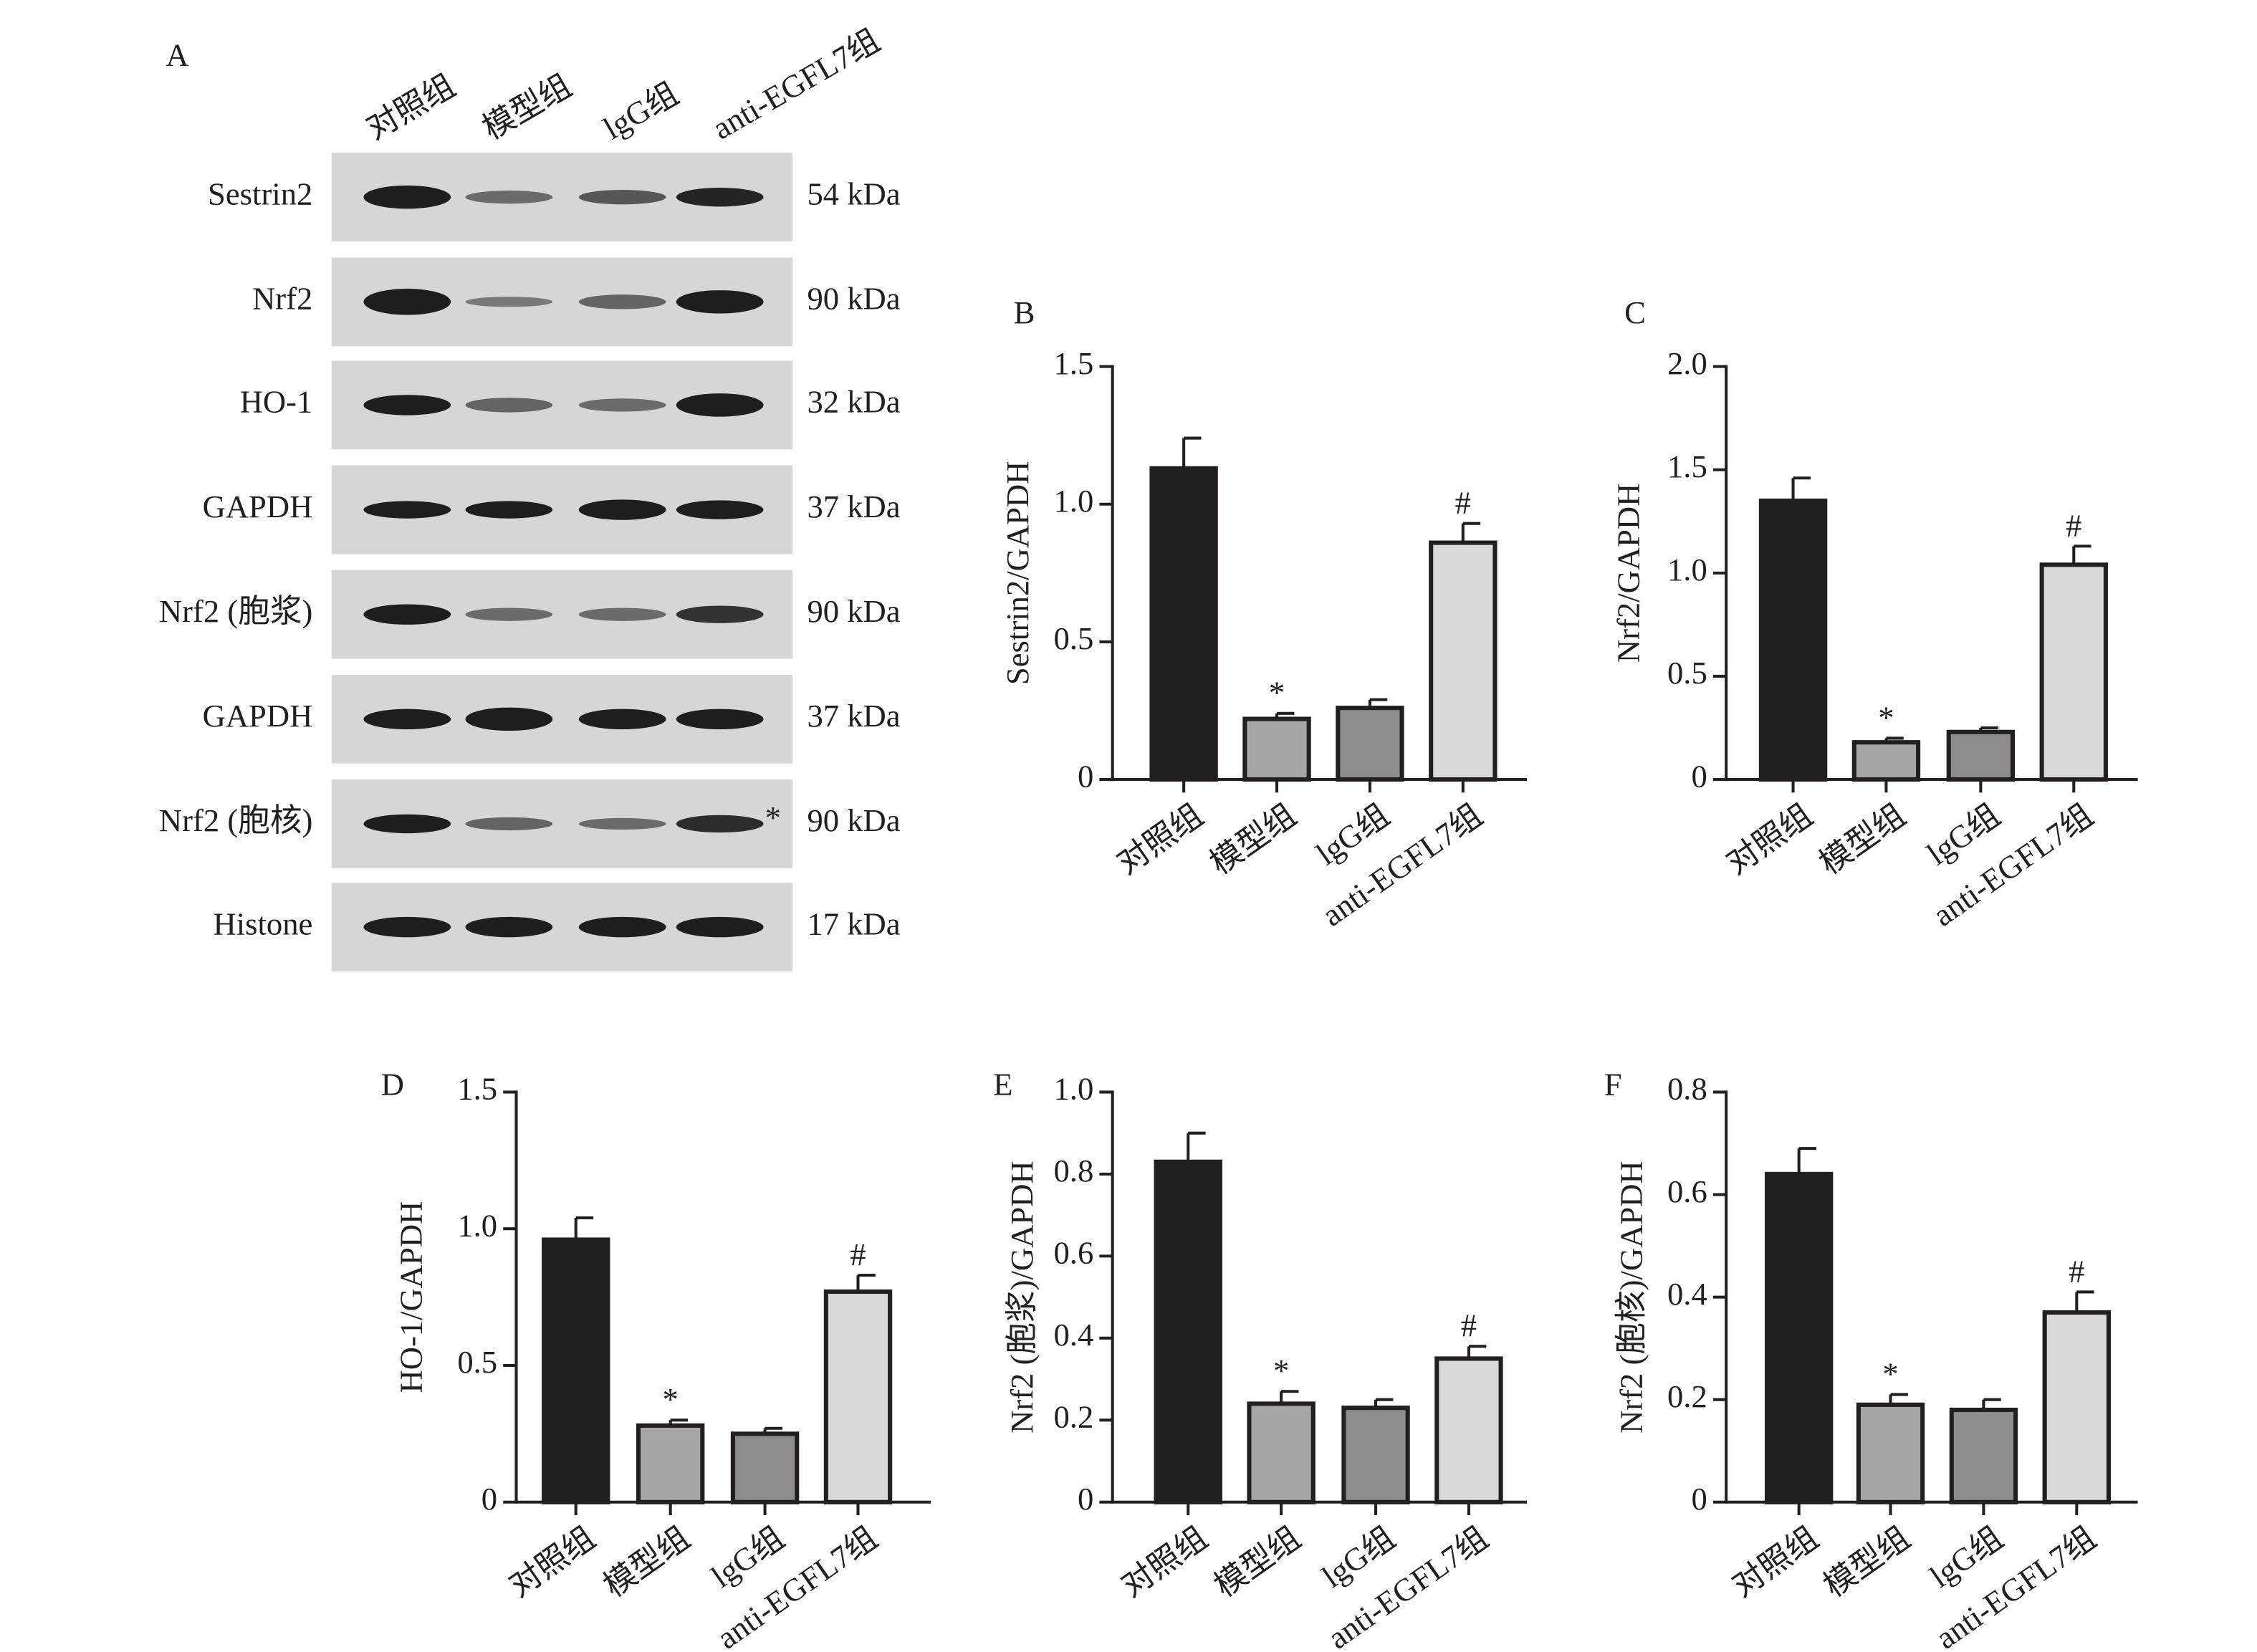 The width and height of the screenshot is (2257, 1652). Describe the element at coordinates (796, 84) in the screenshot. I see `lane-label: anti-EGFL7组` at that location.